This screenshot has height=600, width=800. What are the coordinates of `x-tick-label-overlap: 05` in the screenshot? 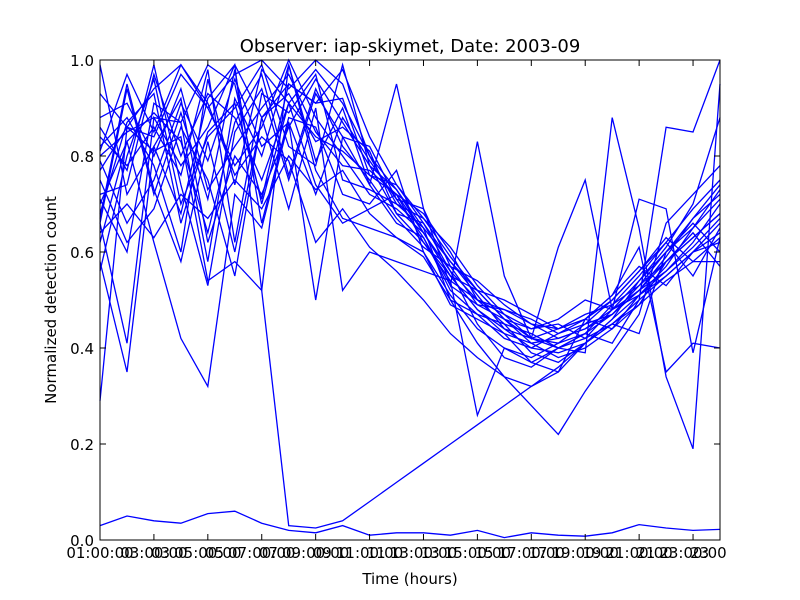 It's located at (214, 553).